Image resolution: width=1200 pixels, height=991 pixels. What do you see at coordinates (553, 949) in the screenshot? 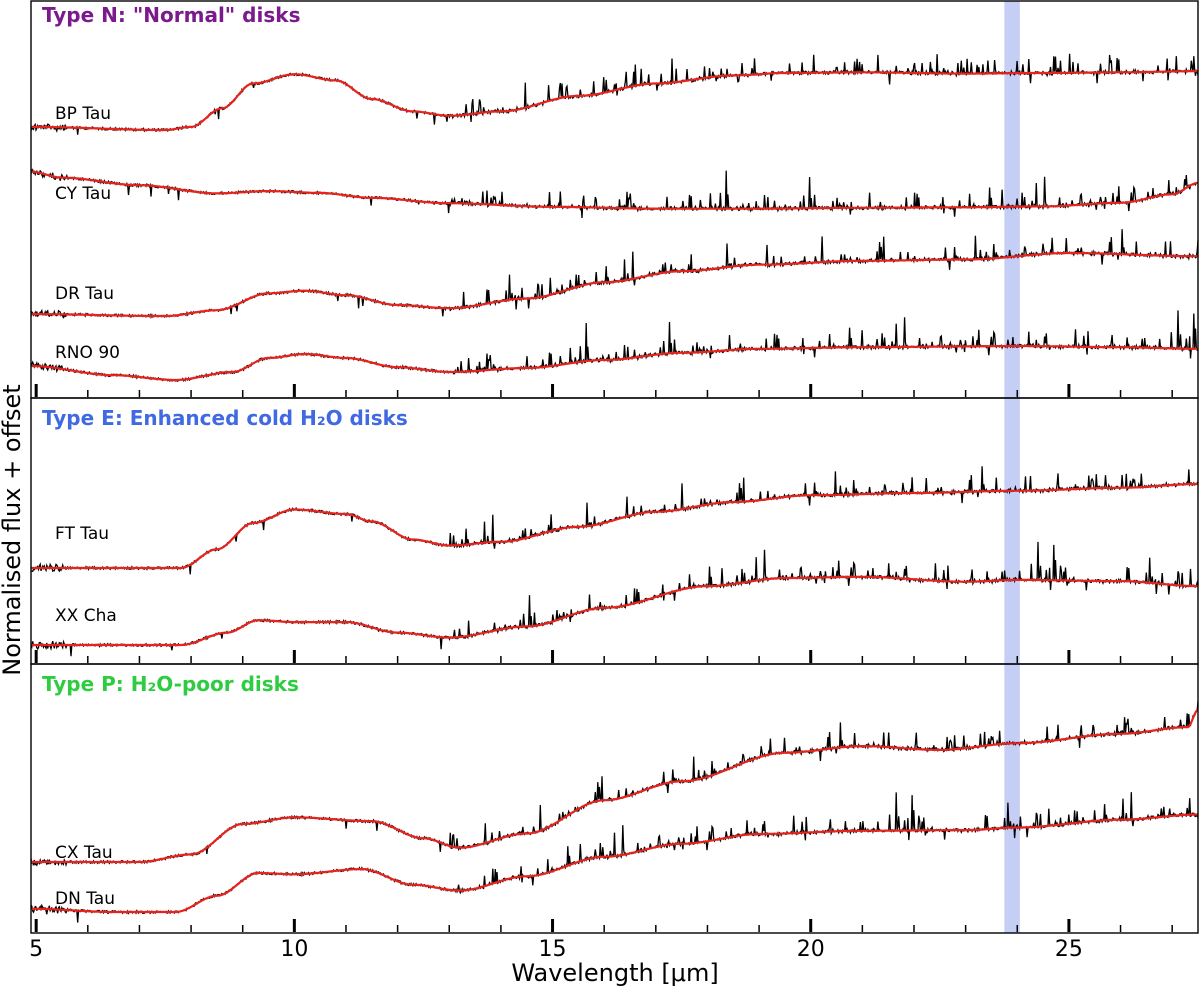
I see `x-tick-label-15: 15` at bounding box center [553, 949].